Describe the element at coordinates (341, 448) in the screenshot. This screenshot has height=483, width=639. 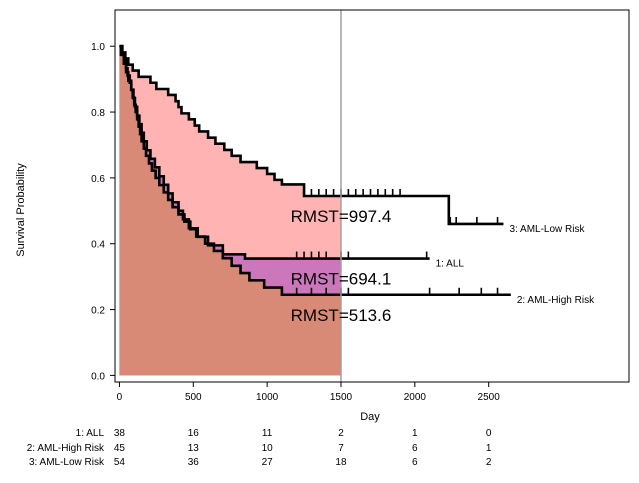
I see `risk-count: 7` at that location.